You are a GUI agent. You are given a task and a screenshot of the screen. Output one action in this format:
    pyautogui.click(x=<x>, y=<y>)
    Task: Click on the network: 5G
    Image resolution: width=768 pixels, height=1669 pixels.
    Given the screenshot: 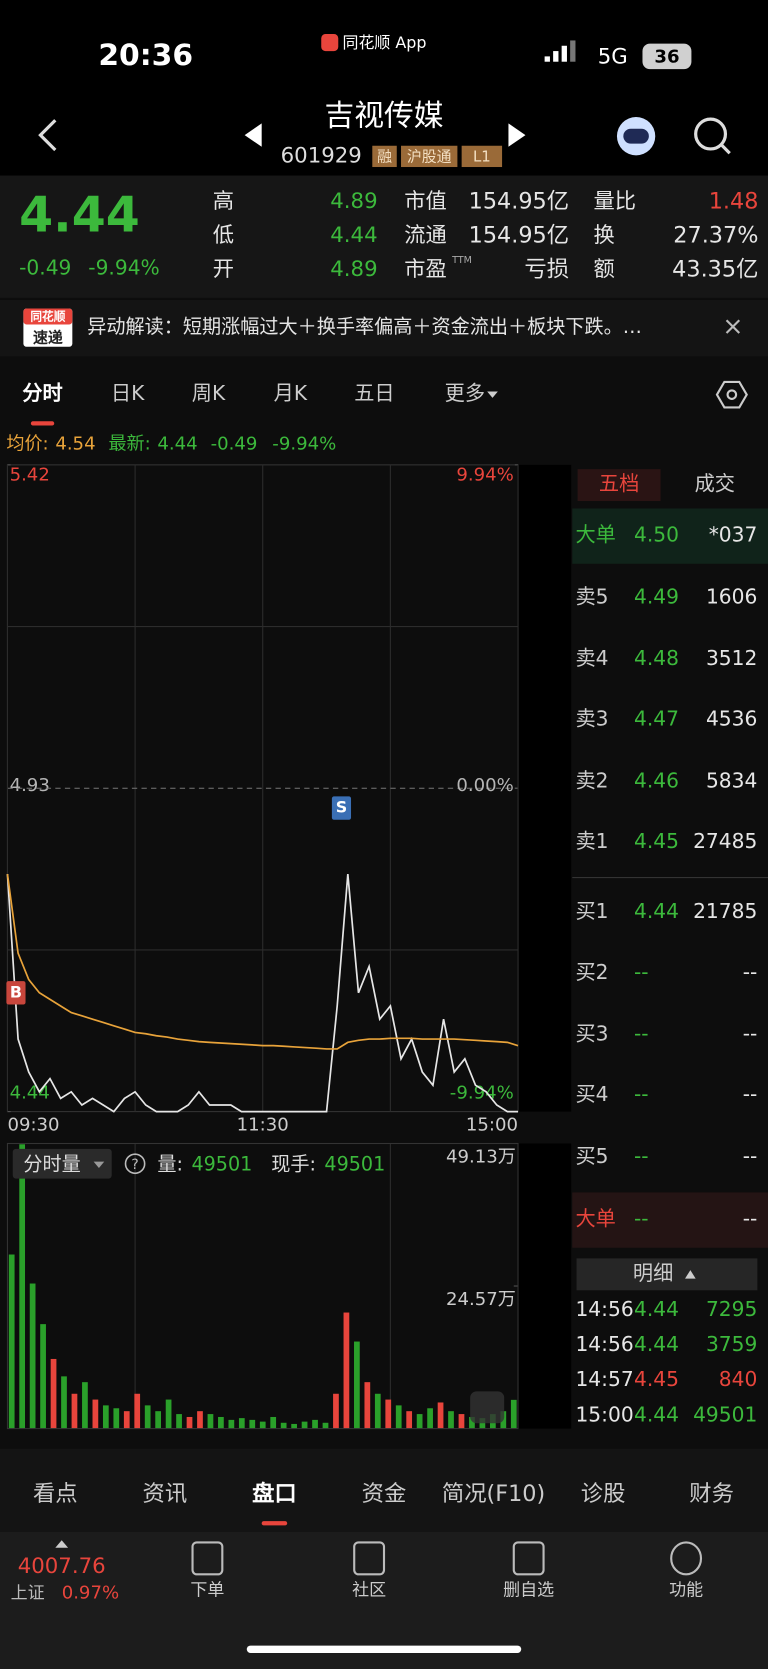 What is the action you would take?
    pyautogui.click(x=613, y=56)
    